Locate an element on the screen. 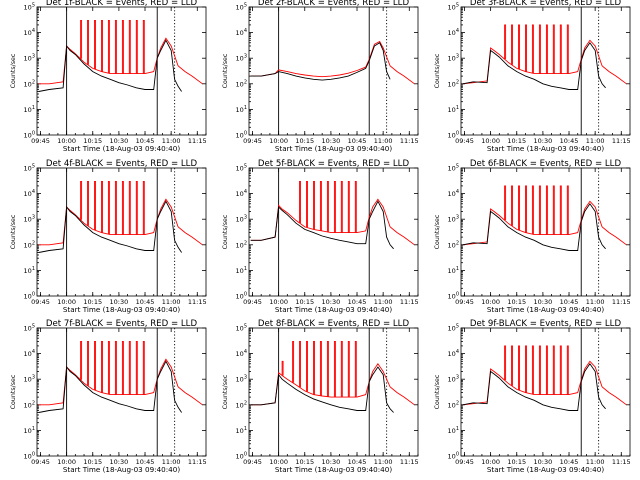 Image resolution: width=640 pixels, height=480 pixels. panel-title: Det 7f-BLACK = Events, RED = LLD is located at coordinates (122, 324).